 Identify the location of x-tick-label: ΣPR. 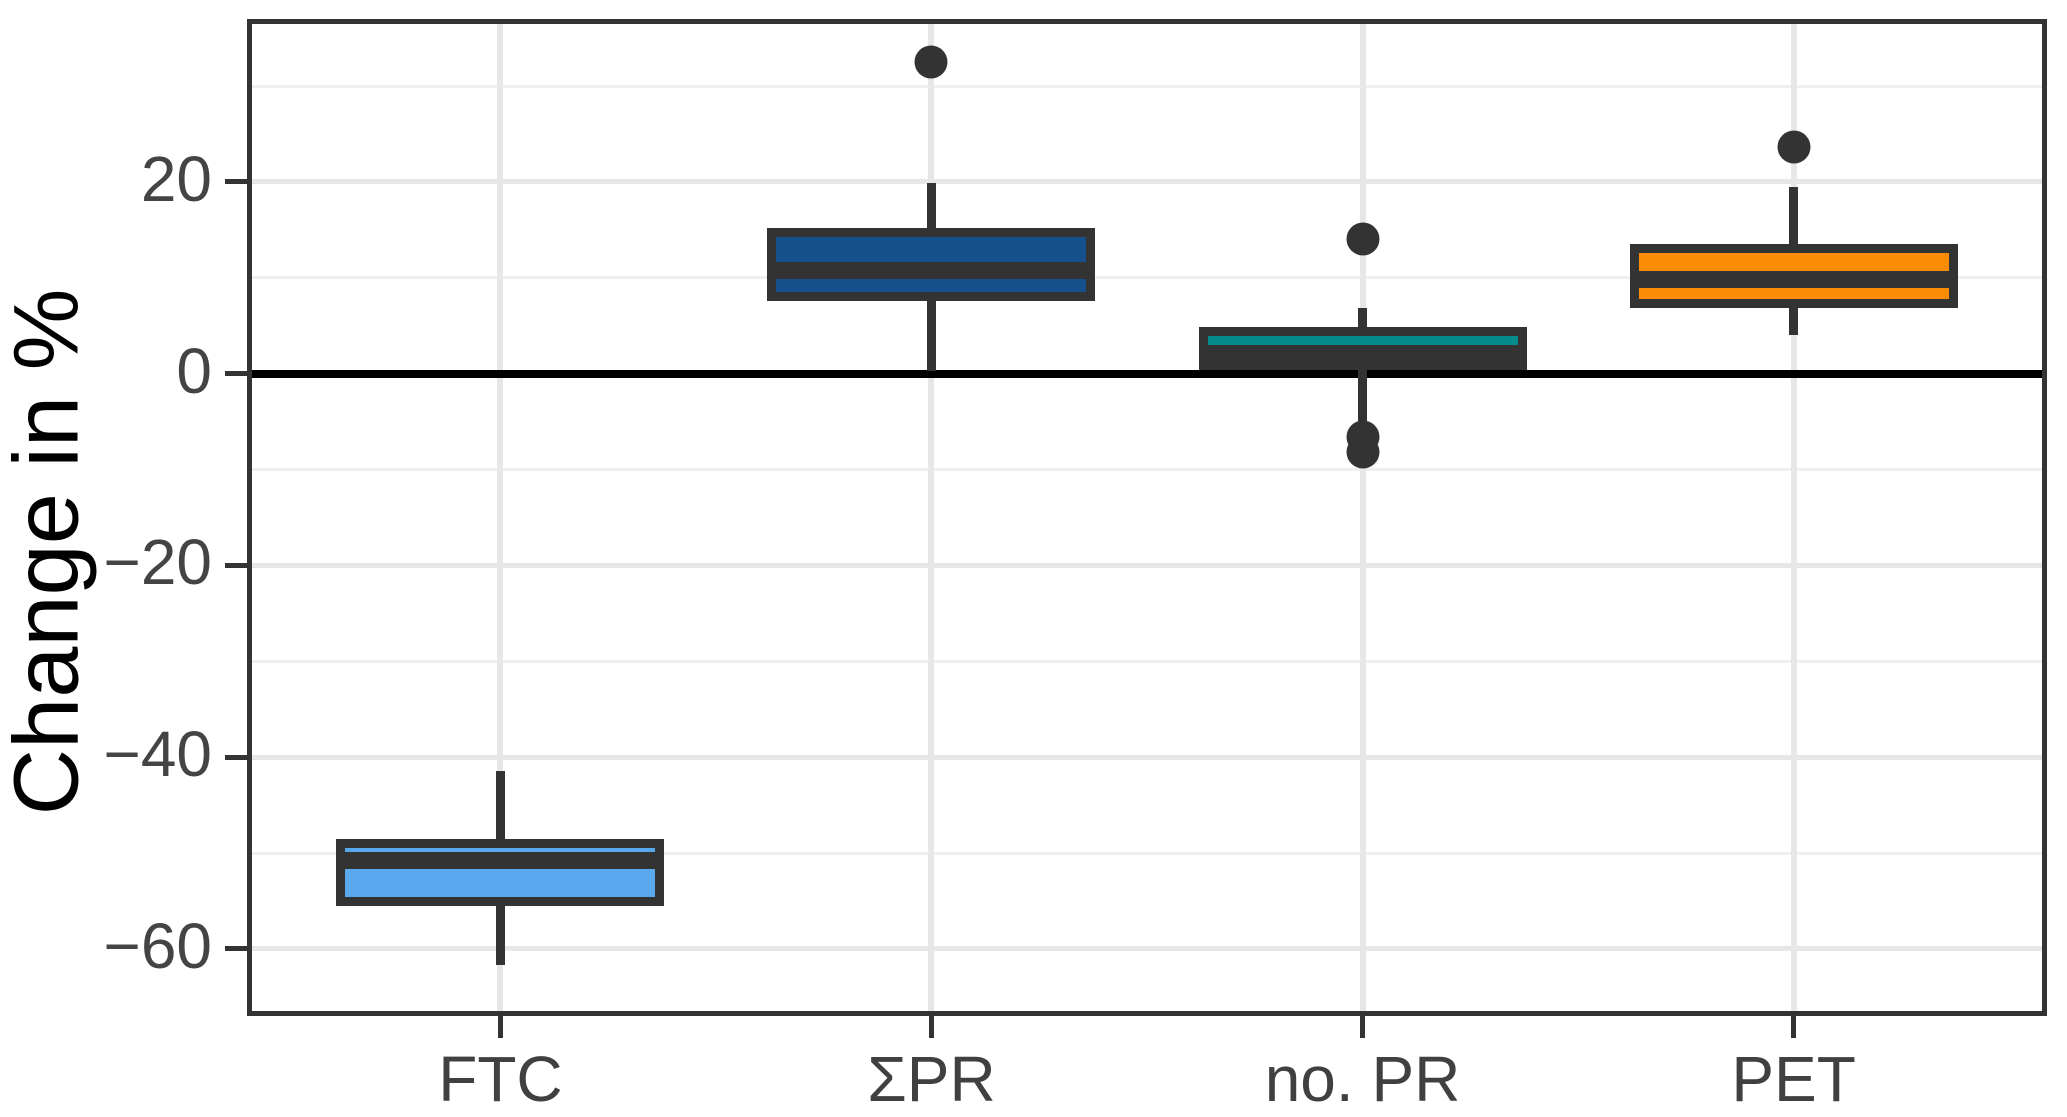
(931, 1079).